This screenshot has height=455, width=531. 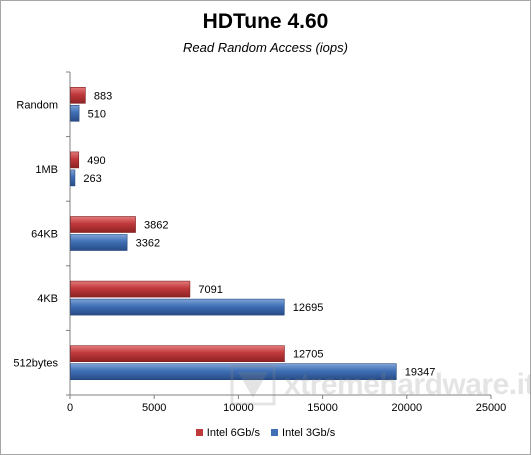 I want to click on data-label-64kb-series-0: 3862, so click(x=156, y=226).